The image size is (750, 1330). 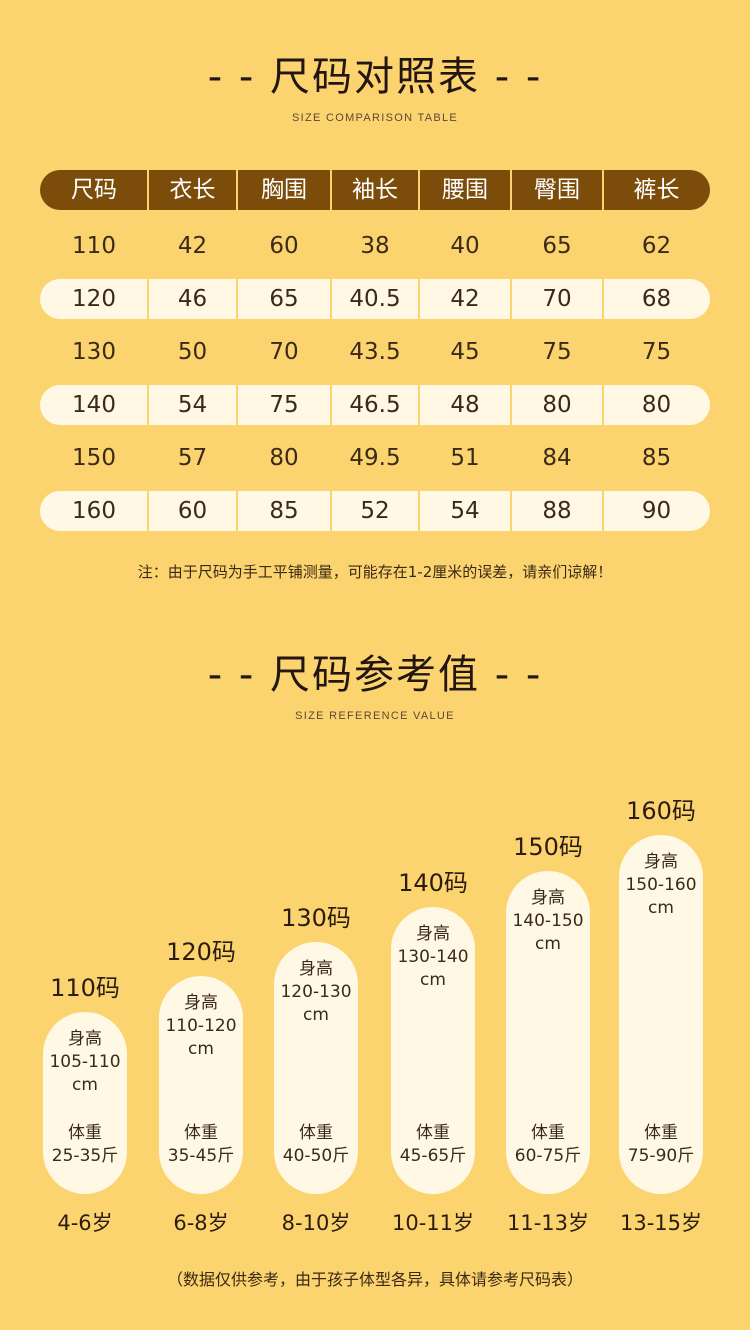 I want to click on weight-range: 45-65斤, so click(x=433, y=1156).